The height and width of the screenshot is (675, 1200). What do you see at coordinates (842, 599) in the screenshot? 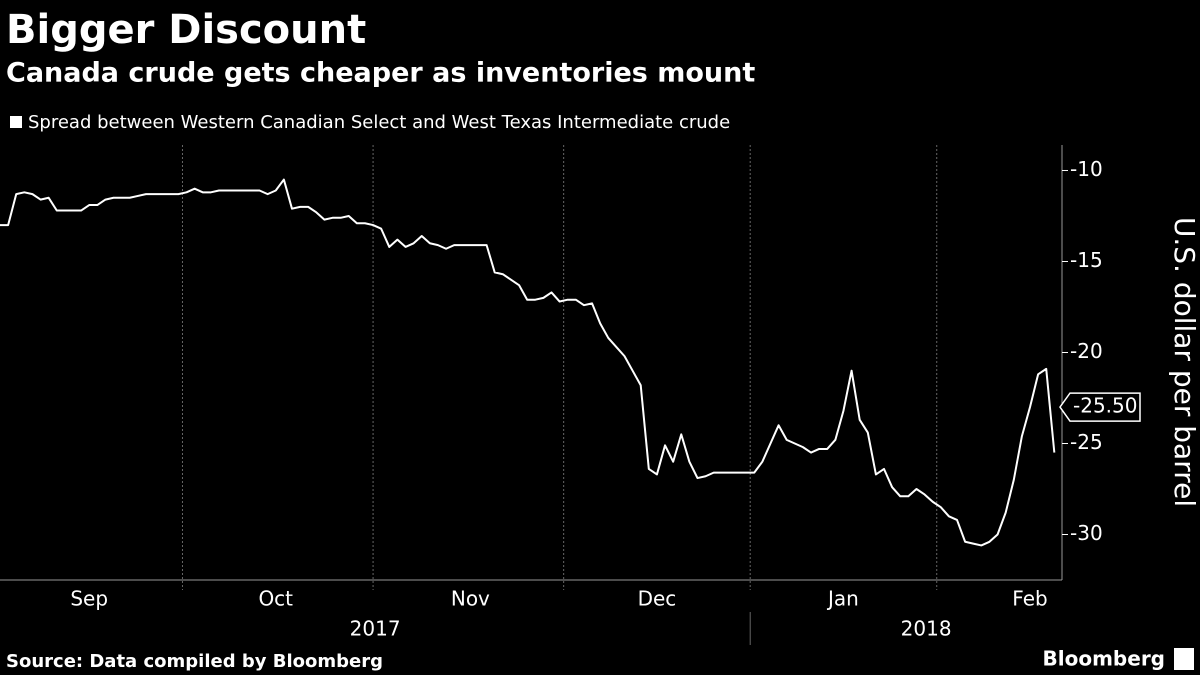
I see `x-tick-label: Jan` at bounding box center [842, 599].